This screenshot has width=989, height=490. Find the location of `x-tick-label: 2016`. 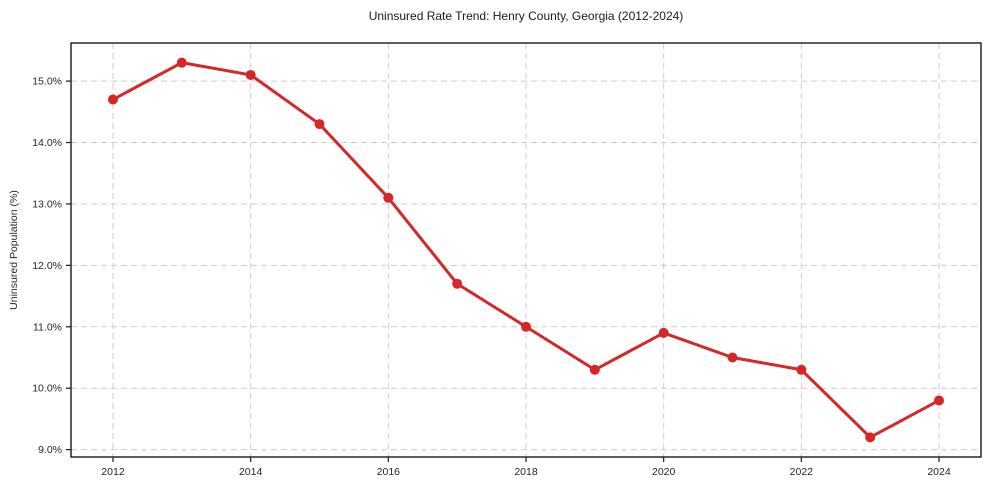

x-tick-label: 2016 is located at coordinates (389, 472).